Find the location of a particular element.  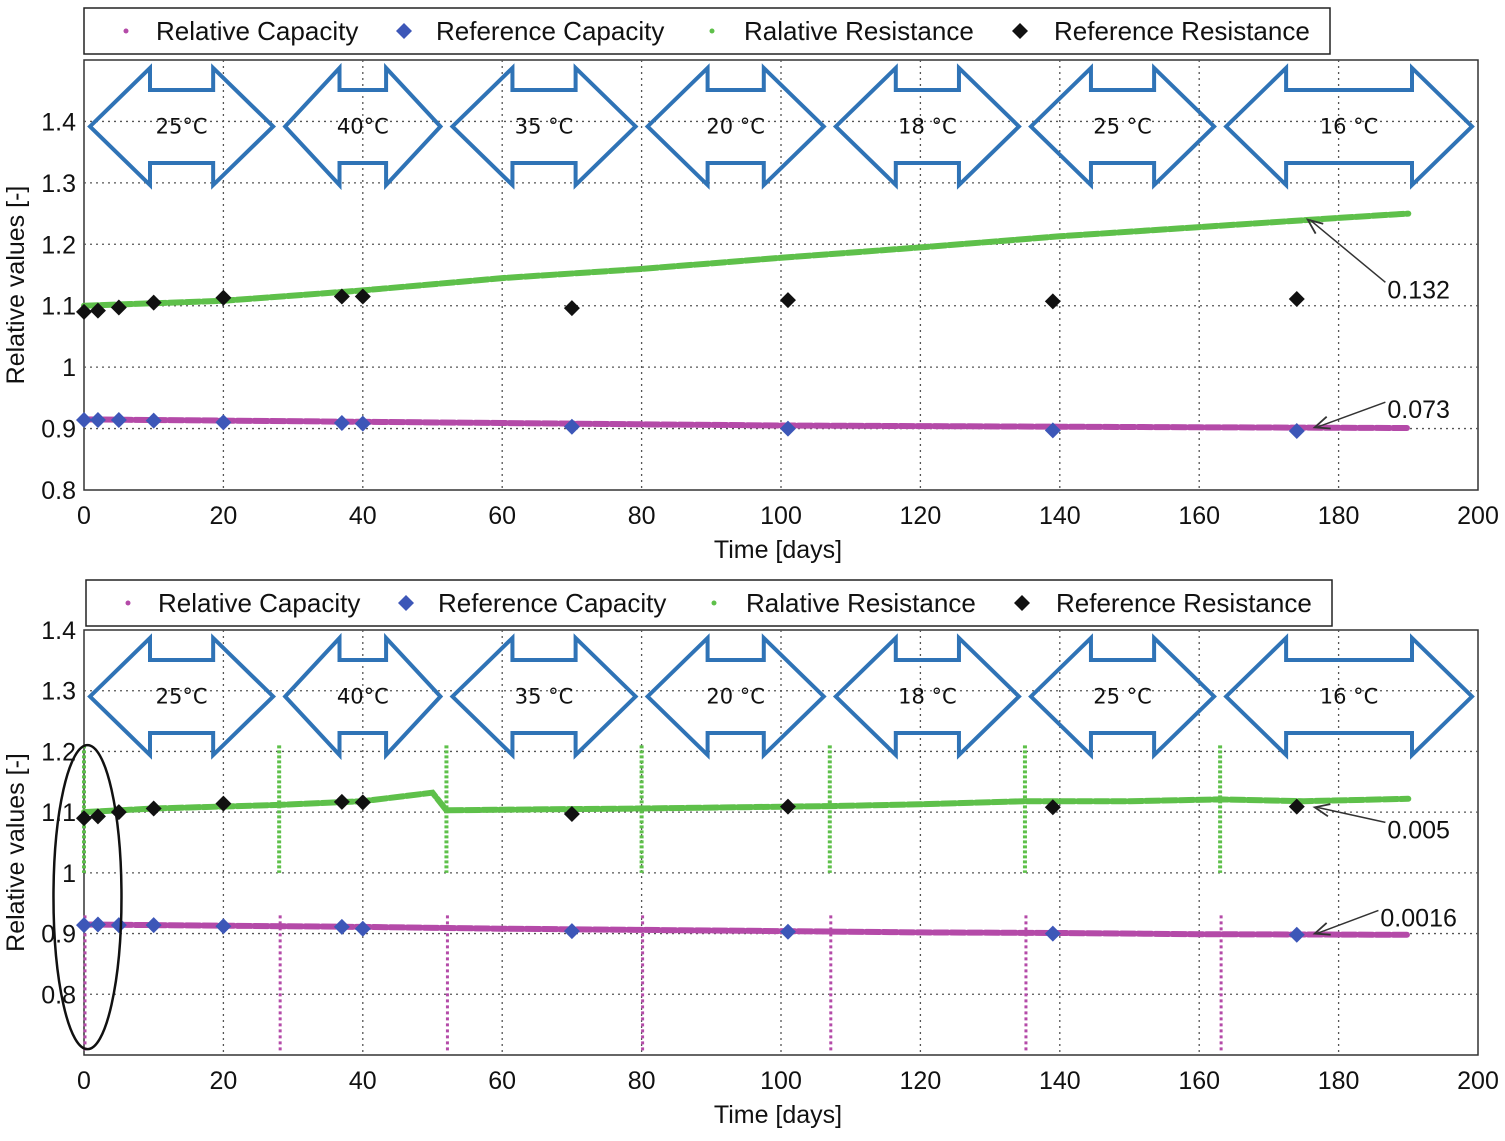

x-tick-label: 200 is located at coordinates (1478, 1081).